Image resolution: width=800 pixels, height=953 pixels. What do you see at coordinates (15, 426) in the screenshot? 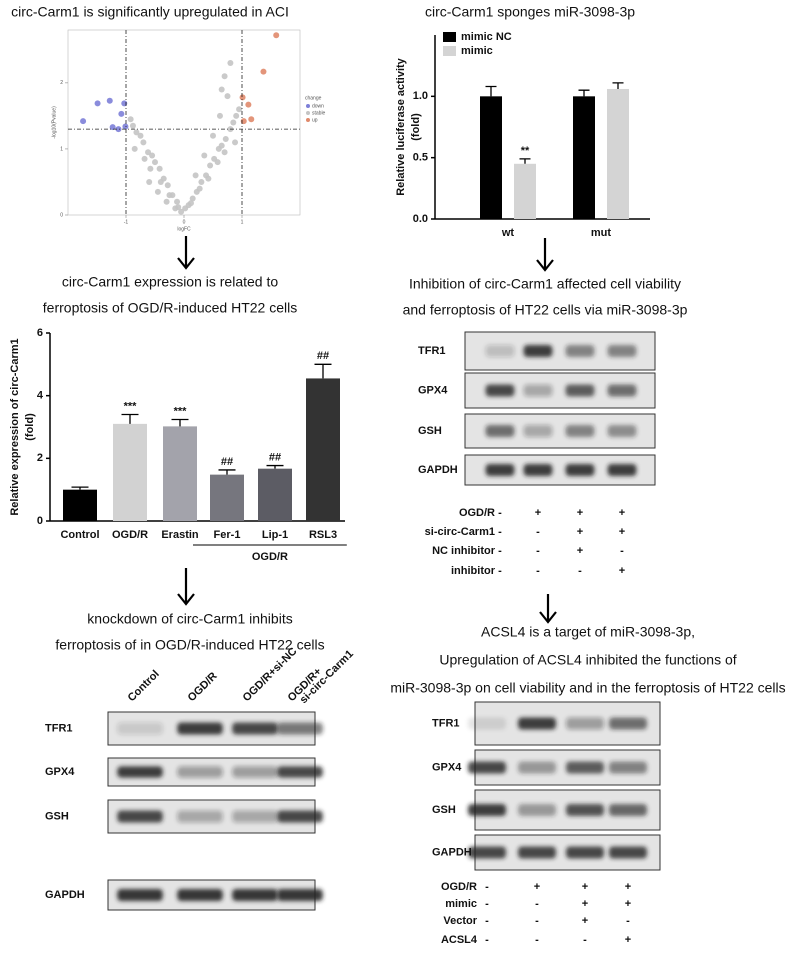
I see `y-axis-label: Relative expression of circ-Carm1` at bounding box center [15, 426].